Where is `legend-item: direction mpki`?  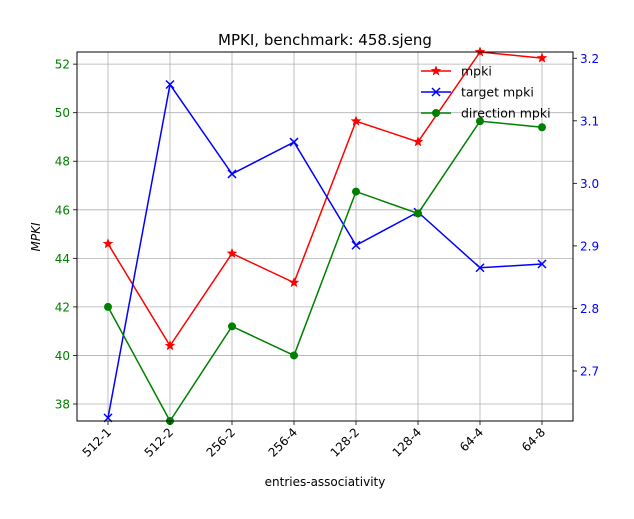 legend-item: direction mpki is located at coordinates (486, 113).